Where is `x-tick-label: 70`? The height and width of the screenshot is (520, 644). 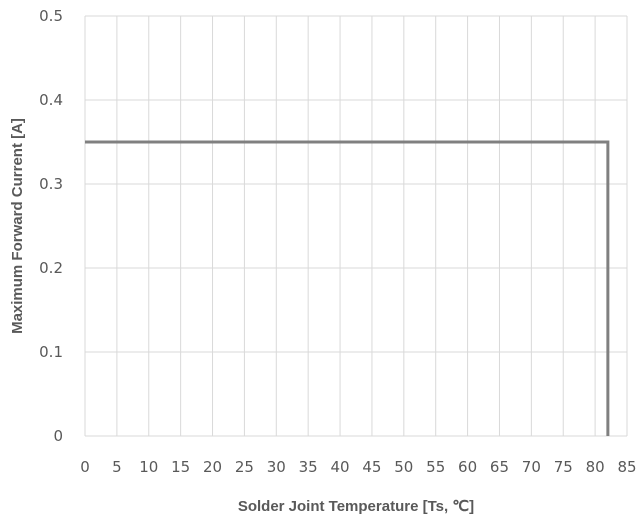
x-tick-label: 70 is located at coordinates (531, 467).